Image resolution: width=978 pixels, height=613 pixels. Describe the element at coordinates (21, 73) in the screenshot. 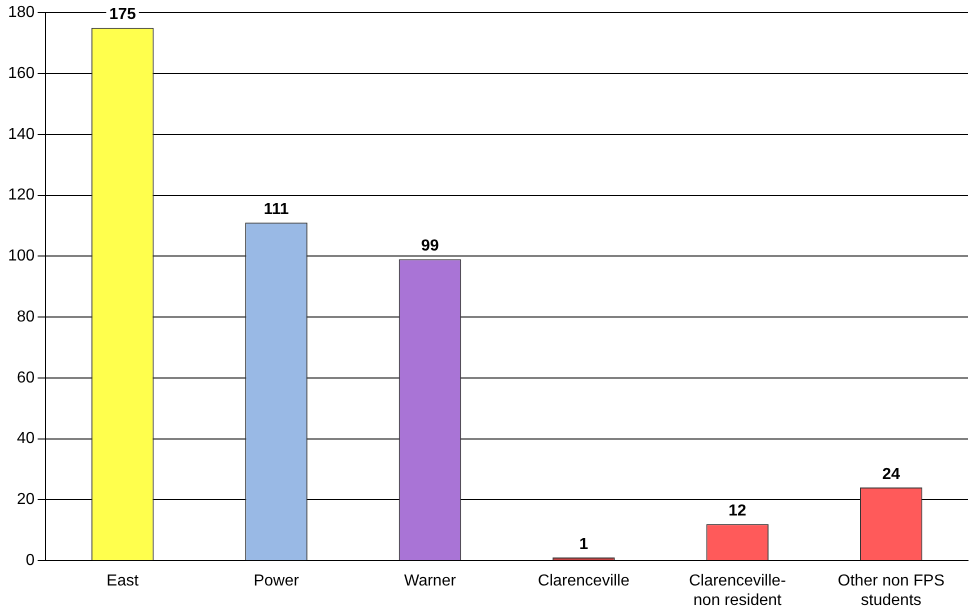

I see `y-tick-label: 160` at that location.